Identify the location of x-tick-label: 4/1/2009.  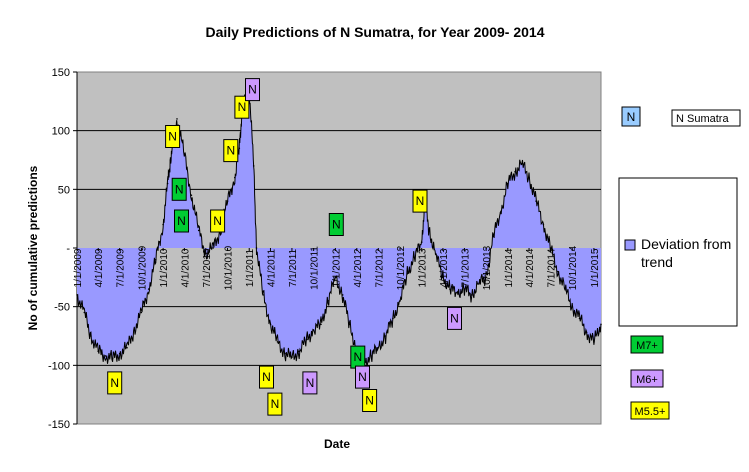
(99, 267).